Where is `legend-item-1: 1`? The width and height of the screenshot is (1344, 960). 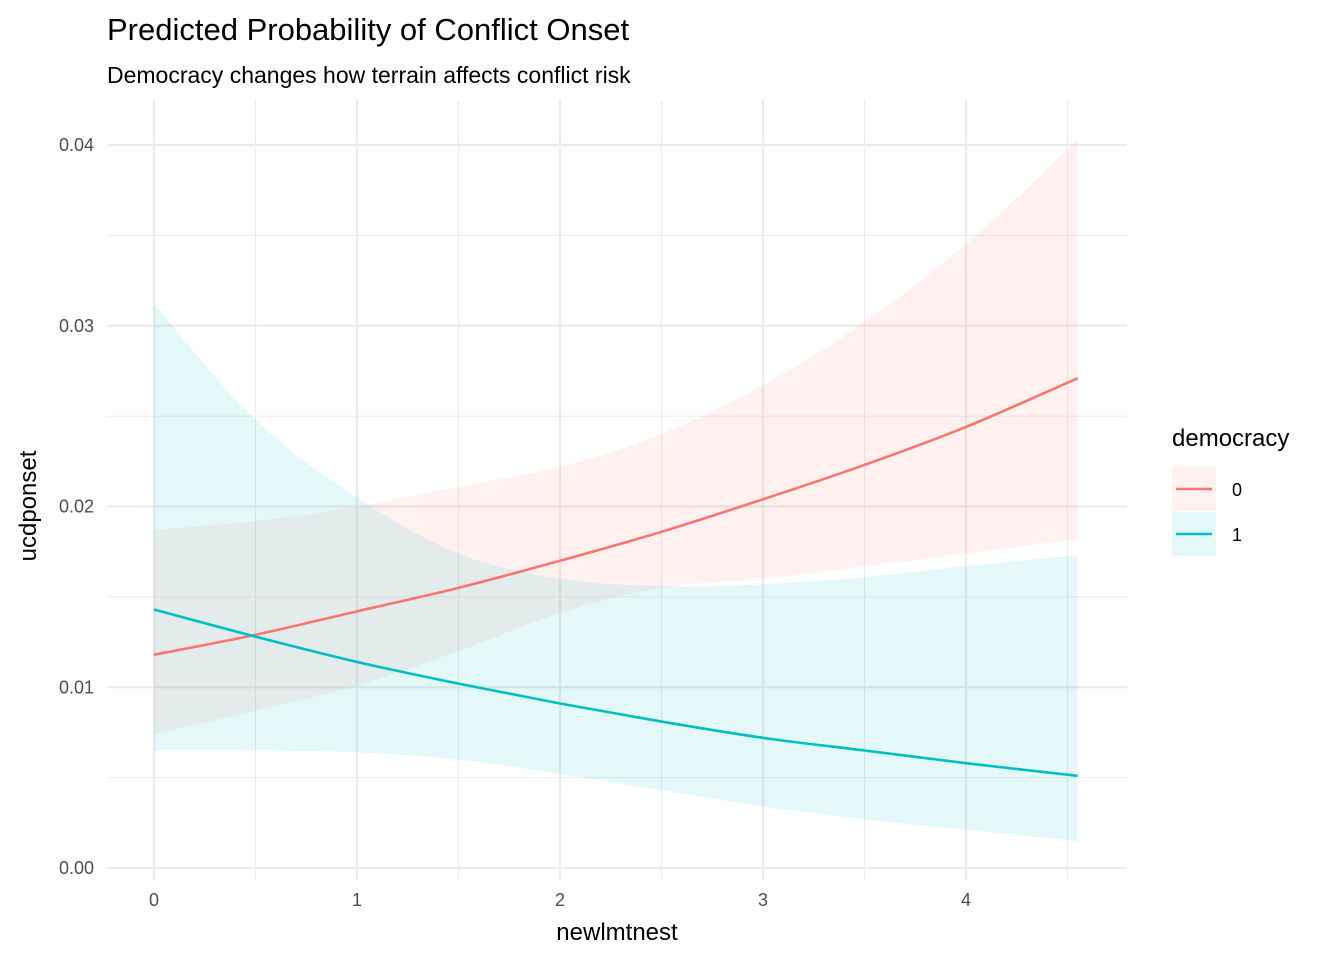 legend-item-1: 1 is located at coordinates (1207, 534).